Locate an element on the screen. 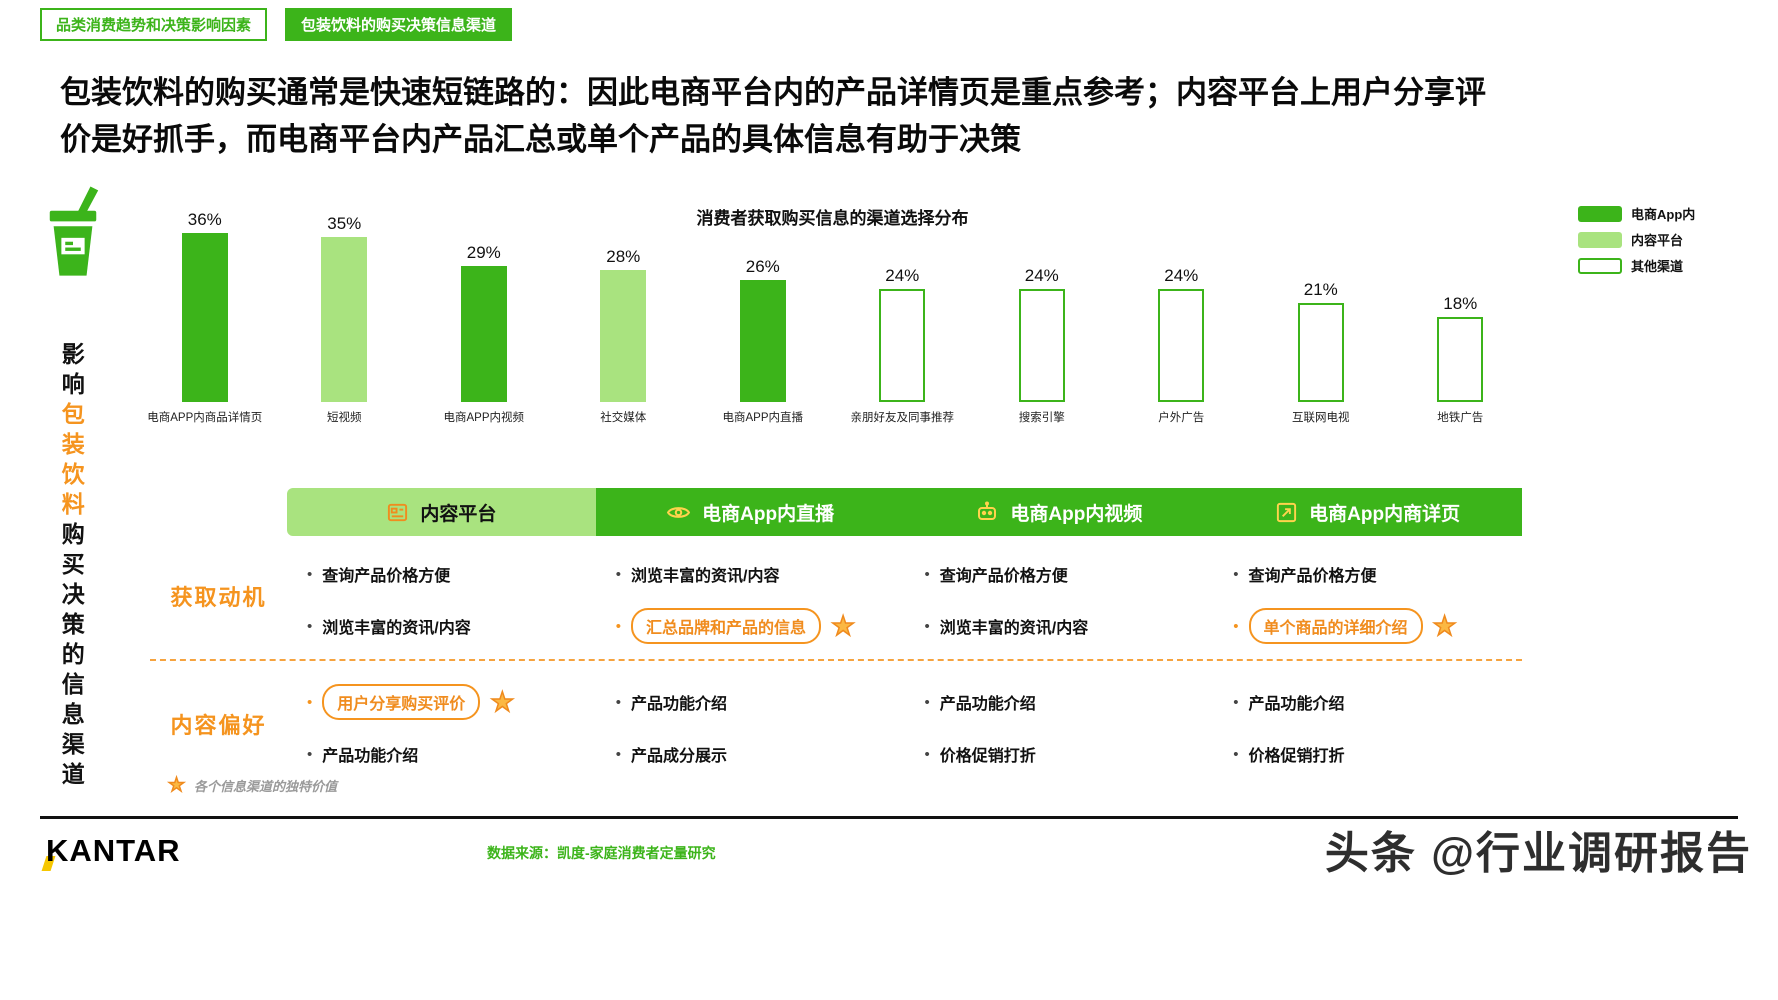 The width and height of the screenshot is (1778, 1000). cell-text: 查询产品价格方便 is located at coordinates (1003, 576).